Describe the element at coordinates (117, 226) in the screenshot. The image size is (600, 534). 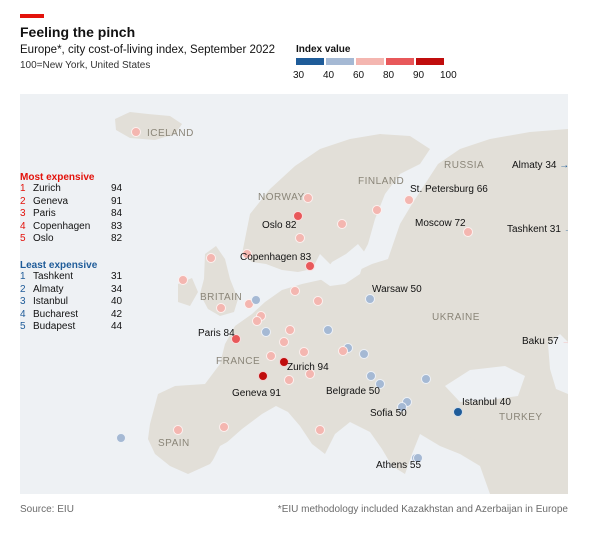
I see `rank-value: 83` at that location.